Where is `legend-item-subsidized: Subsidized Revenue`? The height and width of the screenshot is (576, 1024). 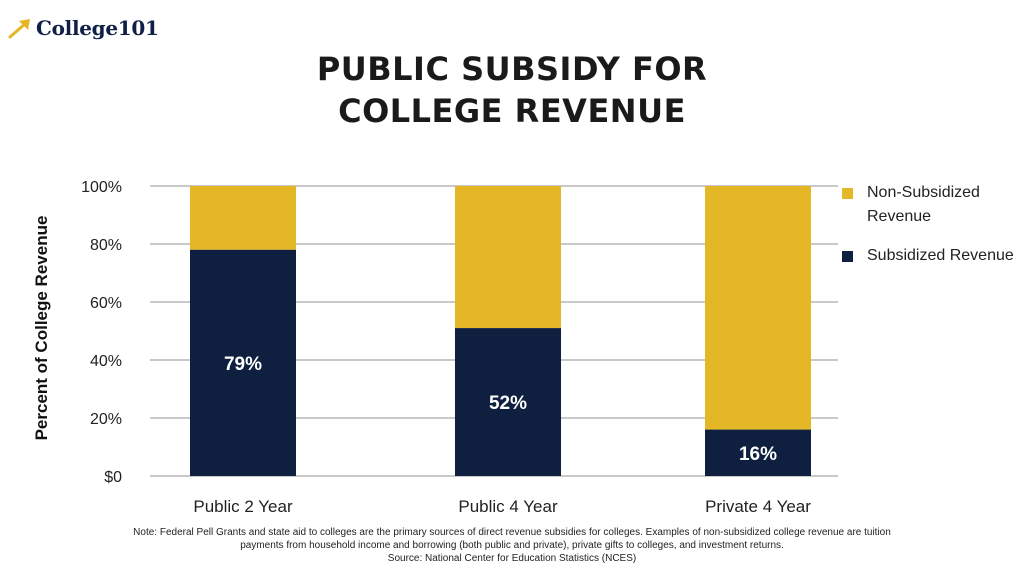
legend-item-subsidized: Subsidized Revenue is located at coordinates (931, 256).